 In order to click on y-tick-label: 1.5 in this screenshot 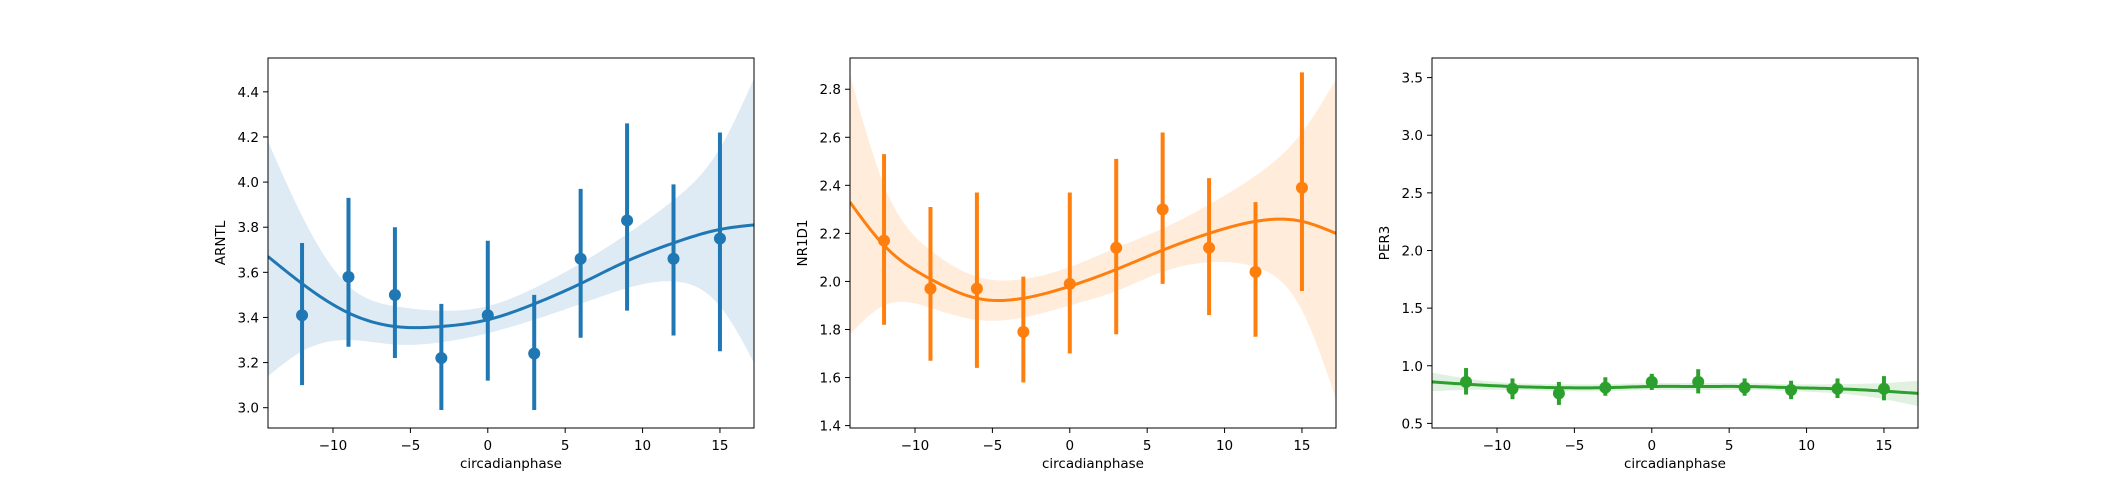, I will do `click(1412, 309)`.